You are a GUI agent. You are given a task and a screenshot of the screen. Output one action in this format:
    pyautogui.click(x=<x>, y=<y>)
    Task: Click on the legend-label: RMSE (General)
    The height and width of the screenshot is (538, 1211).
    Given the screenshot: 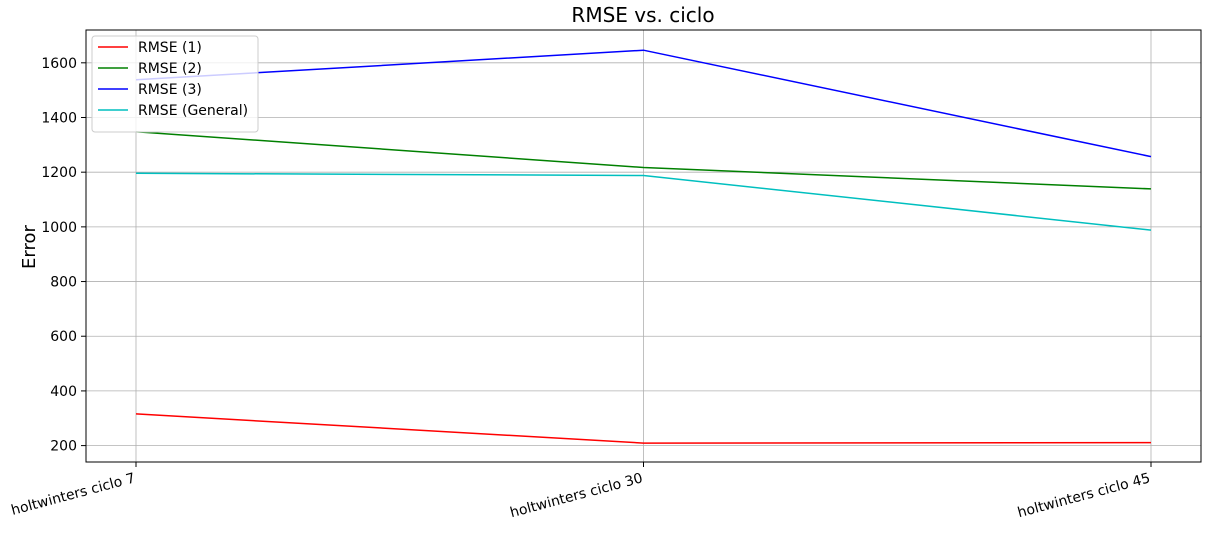 What is the action you would take?
    pyautogui.click(x=193, y=111)
    